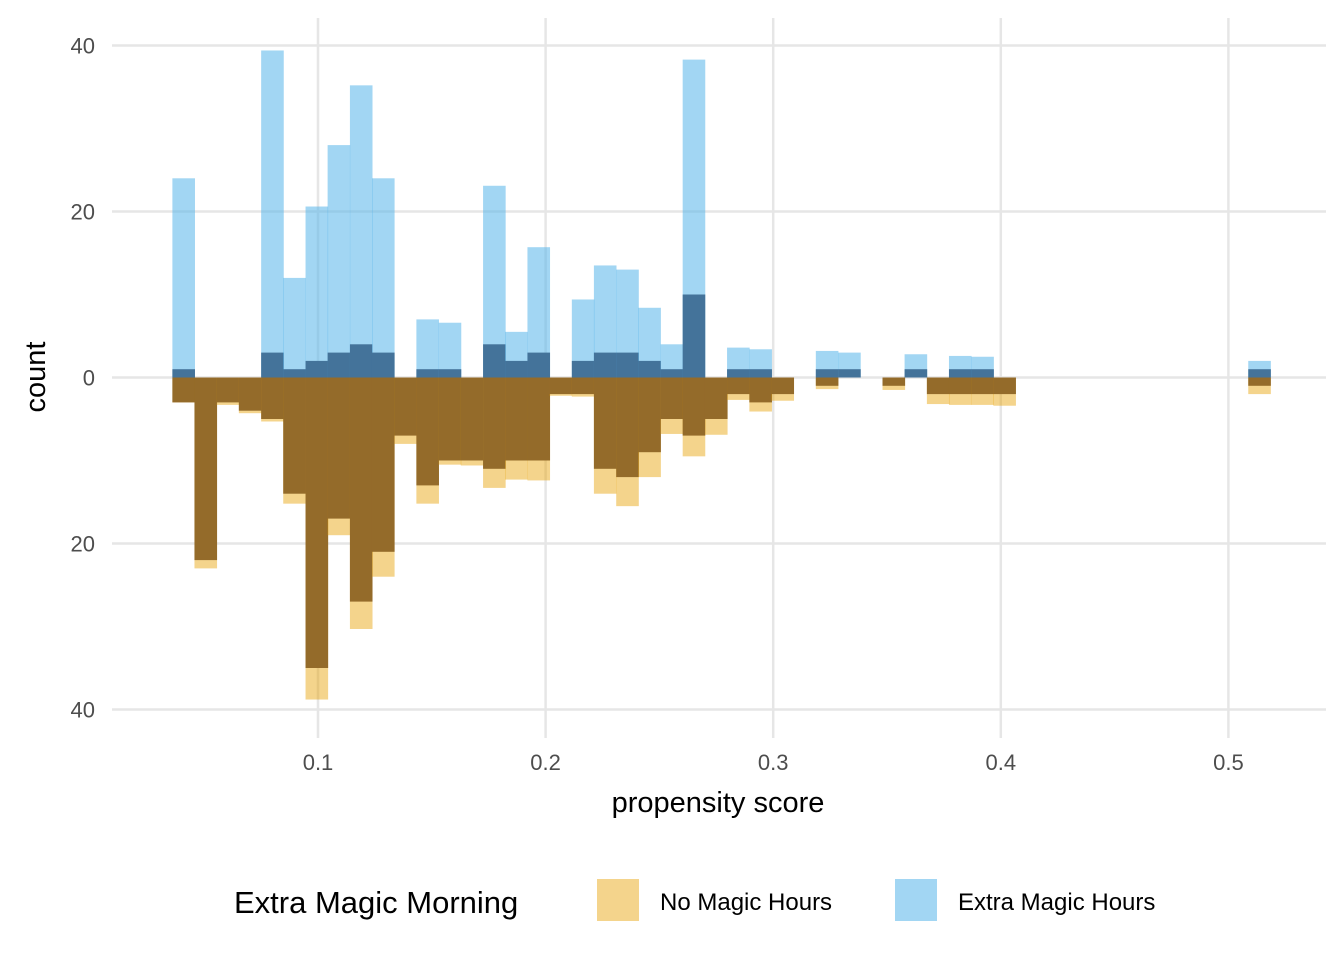 The image size is (1344, 960). I want to click on y-axis-tick-labels: 40 20 0 20 40, so click(83, 378).